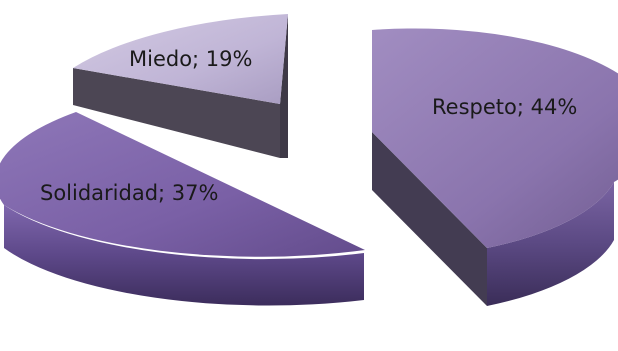  What do you see at coordinates (429, 219) in the screenshot?
I see `slice-respeto-side-front` at bounding box center [429, 219].